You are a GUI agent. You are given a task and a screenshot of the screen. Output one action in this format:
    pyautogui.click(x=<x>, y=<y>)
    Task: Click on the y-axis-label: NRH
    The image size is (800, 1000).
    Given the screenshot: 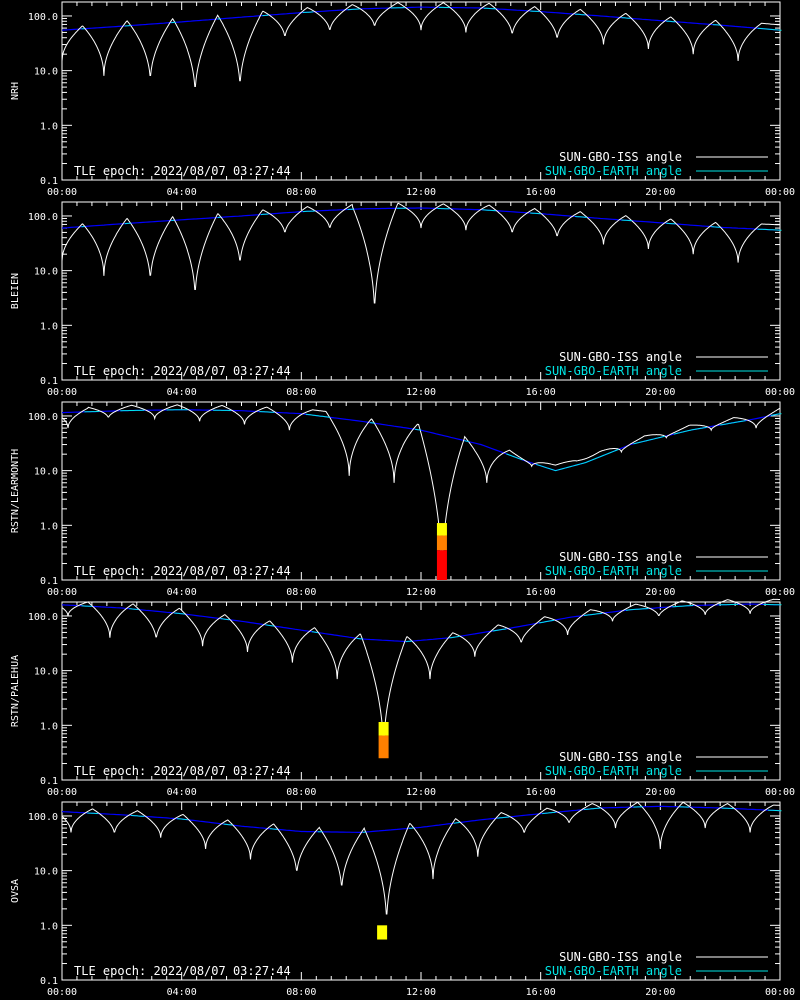 What is the action you would take?
    pyautogui.click(x=15, y=91)
    